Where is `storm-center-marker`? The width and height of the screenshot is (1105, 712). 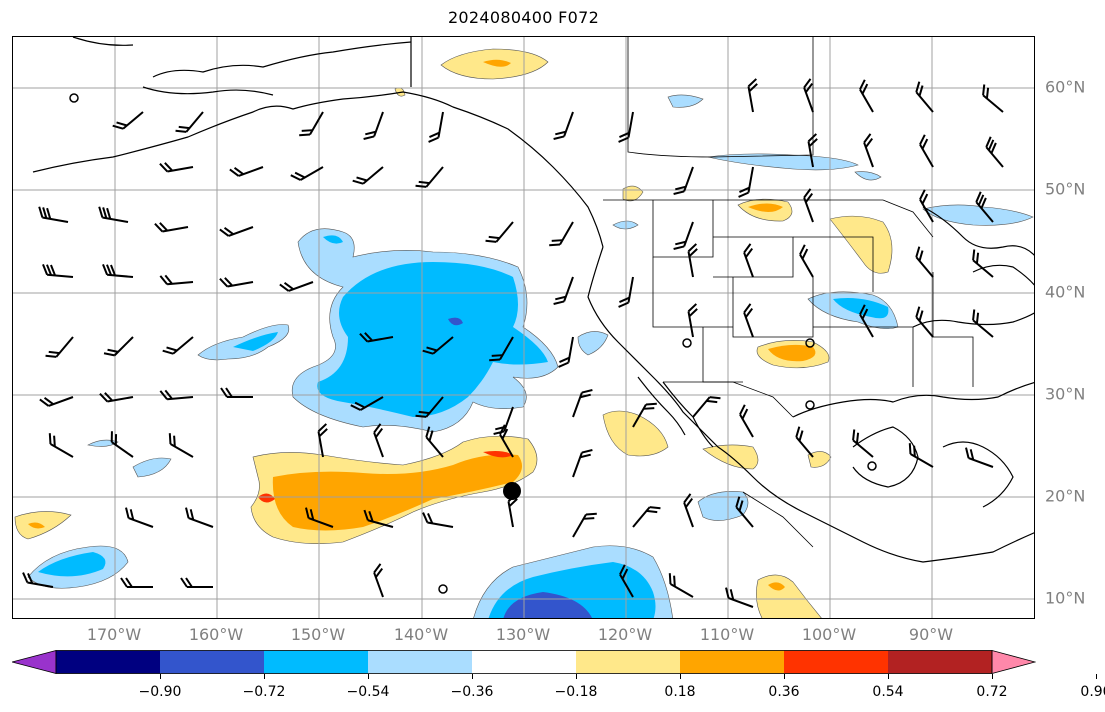 storm-center-marker is located at coordinates (512, 491).